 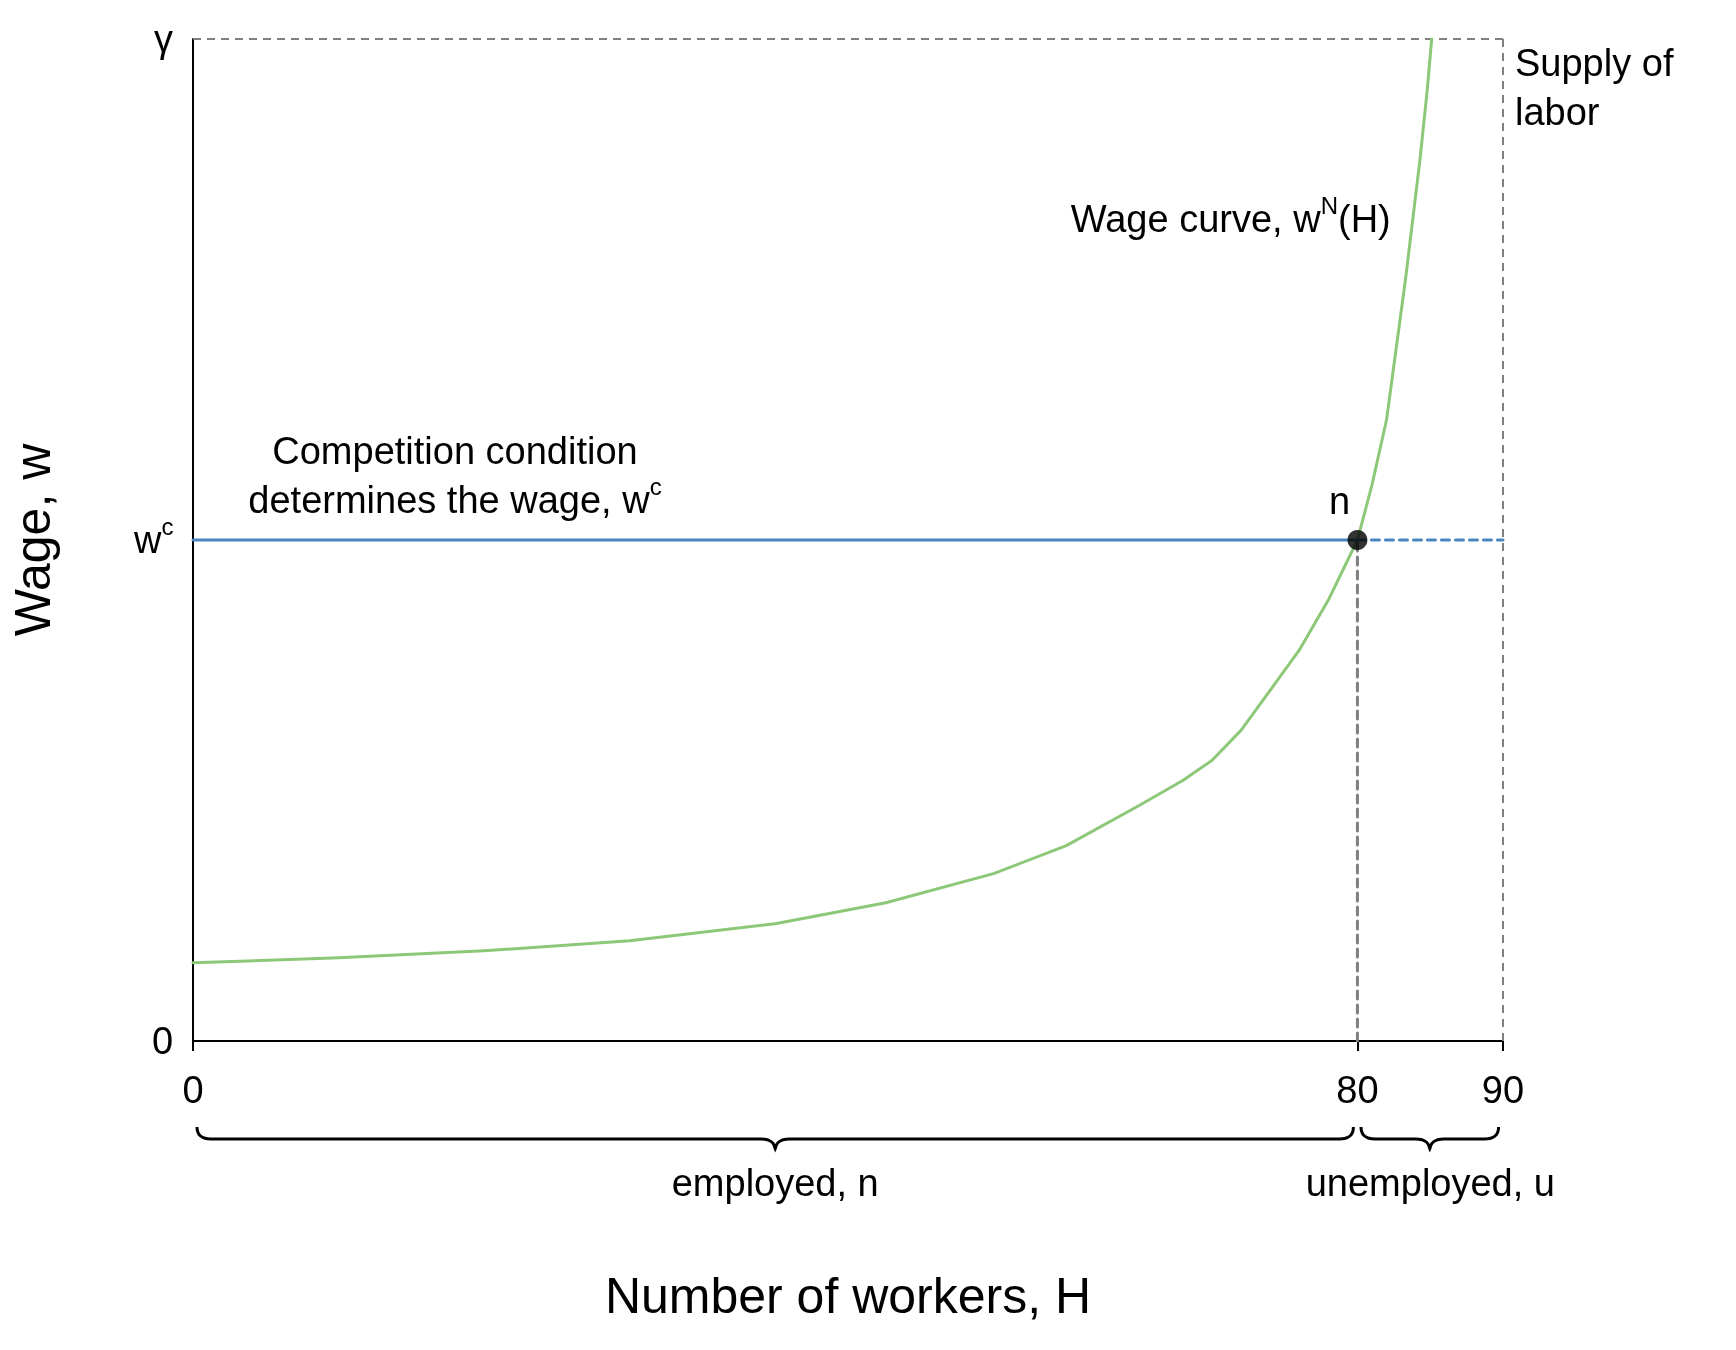 I want to click on y-axis-title: Wage, w, so click(x=33, y=539).